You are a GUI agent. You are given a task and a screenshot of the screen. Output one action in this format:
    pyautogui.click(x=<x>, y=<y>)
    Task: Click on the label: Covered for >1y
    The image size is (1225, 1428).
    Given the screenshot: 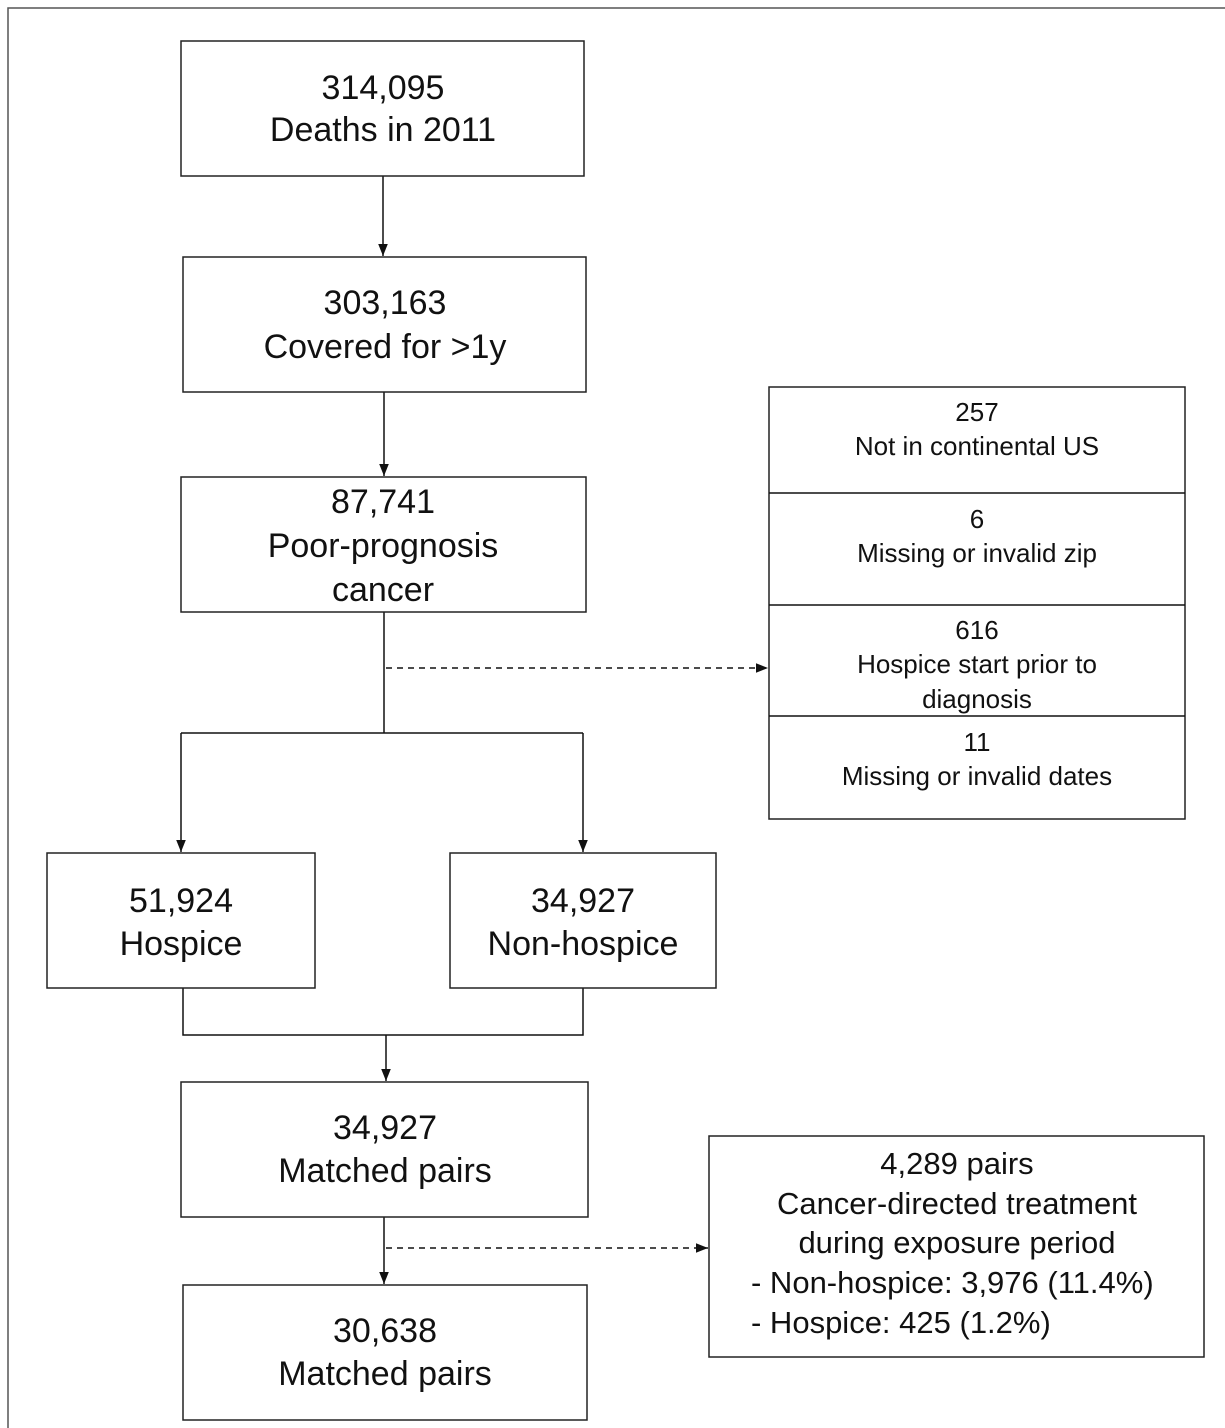 What is the action you would take?
    pyautogui.click(x=385, y=347)
    